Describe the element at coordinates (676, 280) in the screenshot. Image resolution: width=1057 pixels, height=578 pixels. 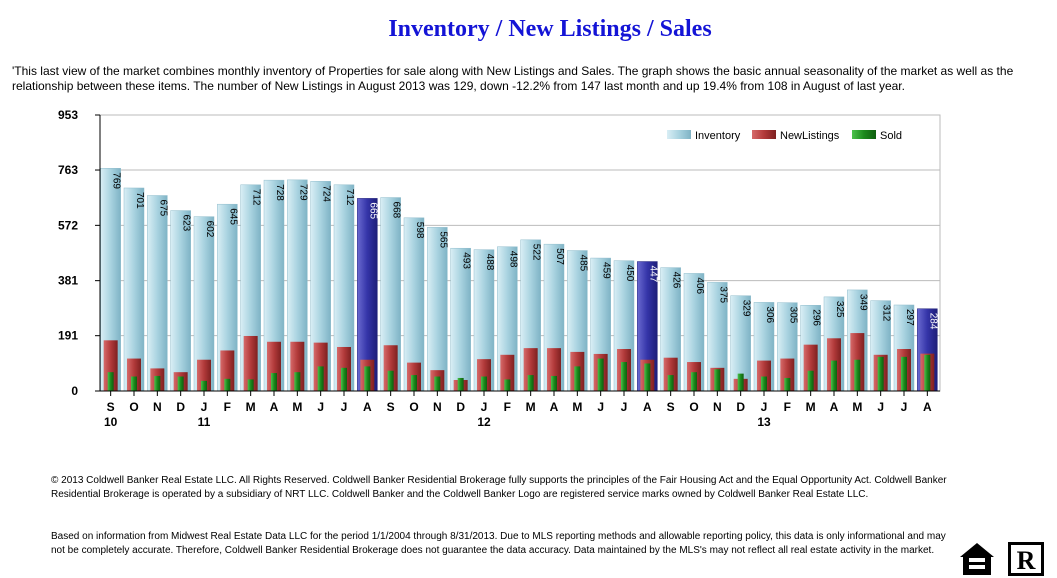
I see `inventory-value-label: 426` at that location.